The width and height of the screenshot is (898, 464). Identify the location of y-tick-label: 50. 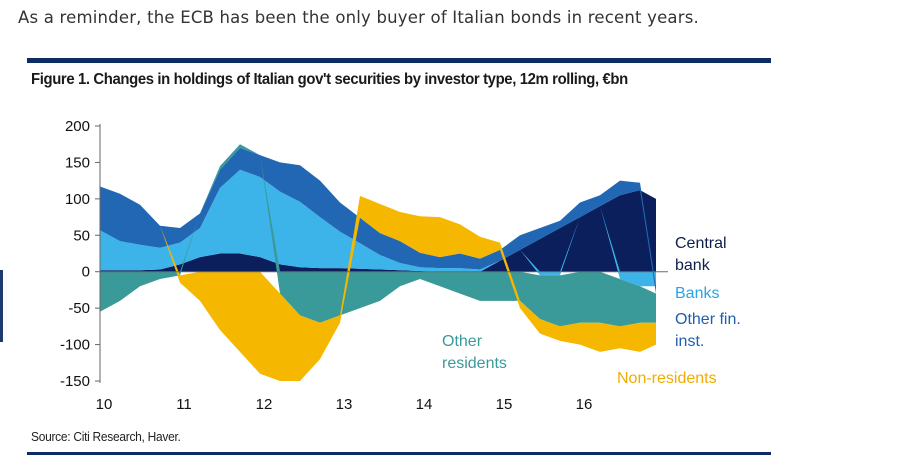
(81, 235).